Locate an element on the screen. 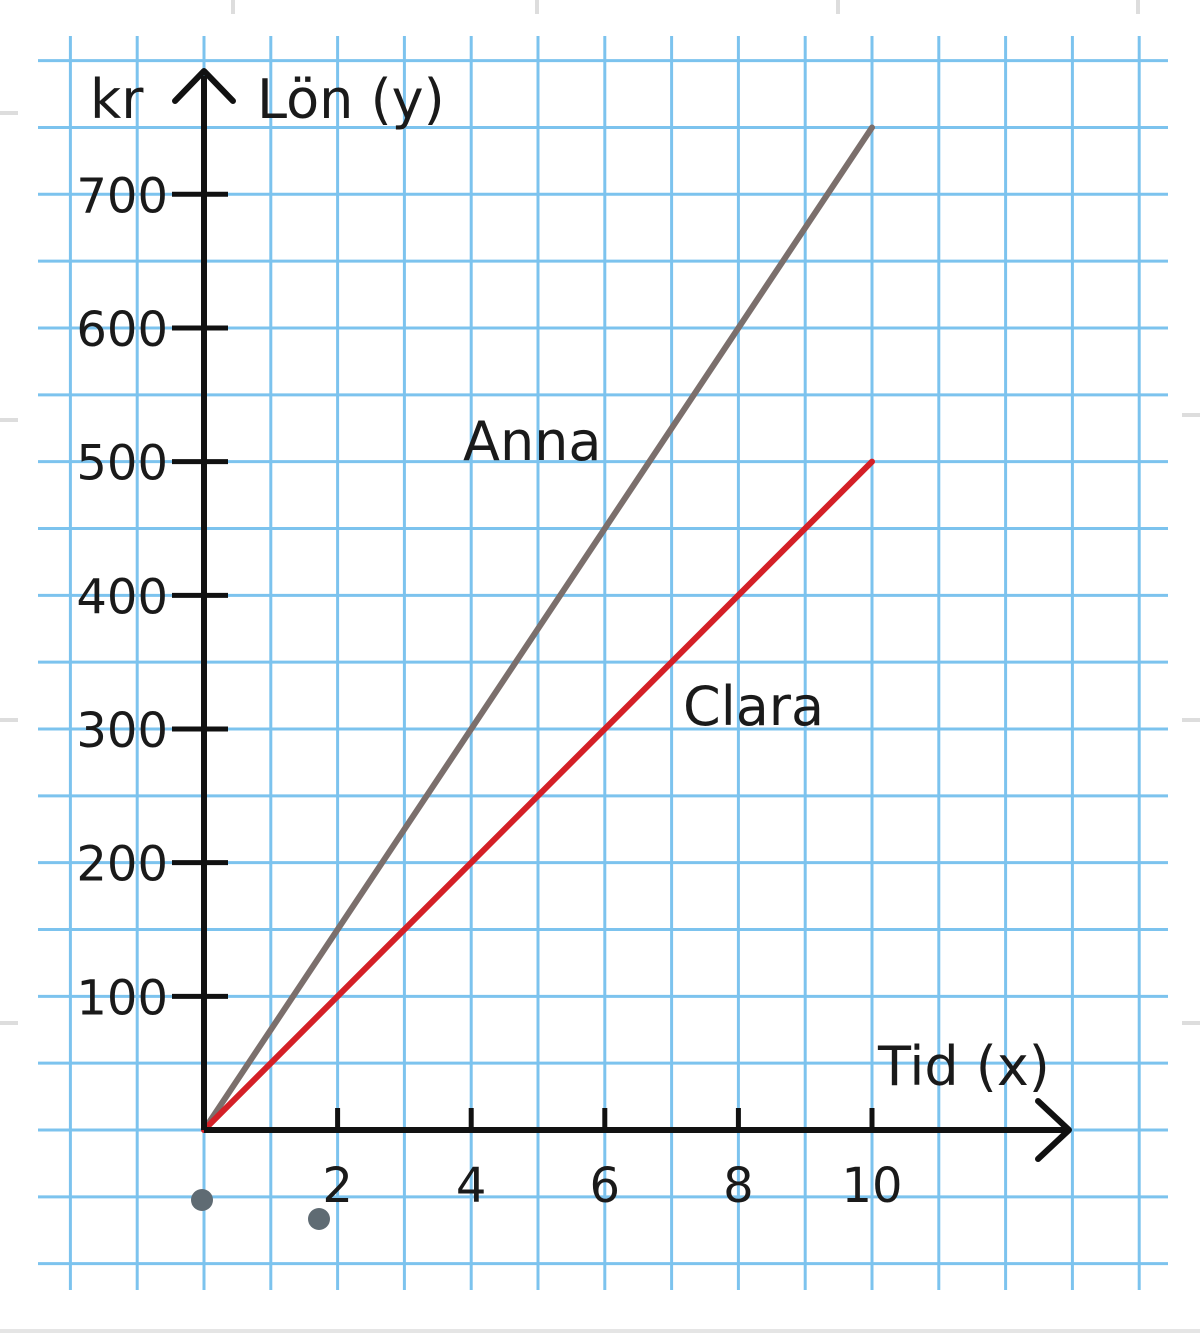 Image resolution: width=1200 pixels, height=1335 pixels. y-tick-label: 200 is located at coordinates (122, 865).